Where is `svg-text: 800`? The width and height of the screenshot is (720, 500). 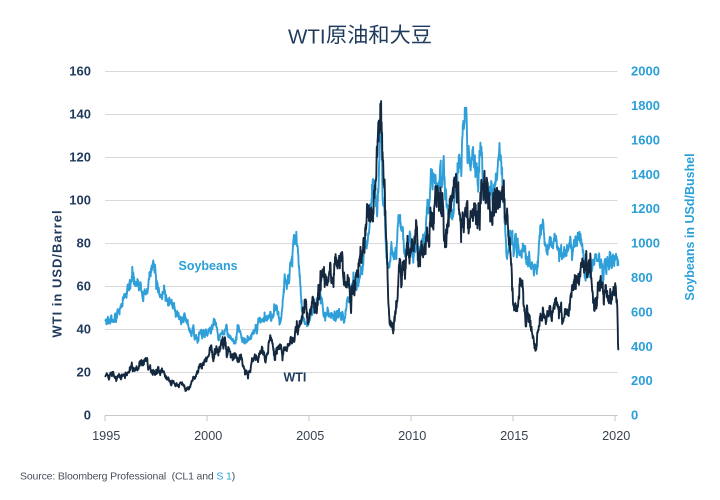
svg-text: 800 is located at coordinates (642, 277).